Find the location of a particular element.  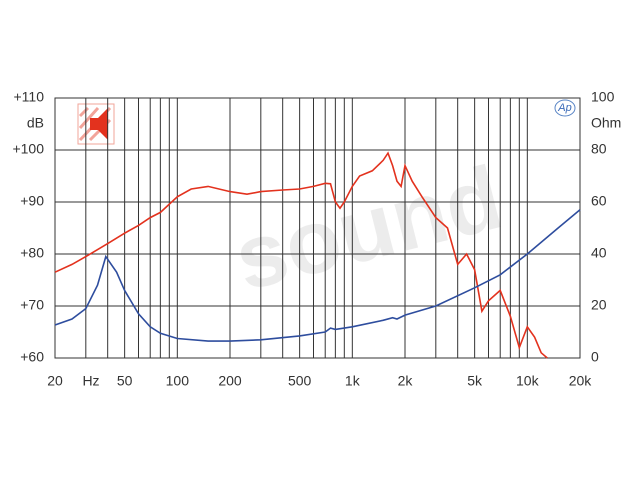

y2-tick-label: 80 is located at coordinates (599, 149).